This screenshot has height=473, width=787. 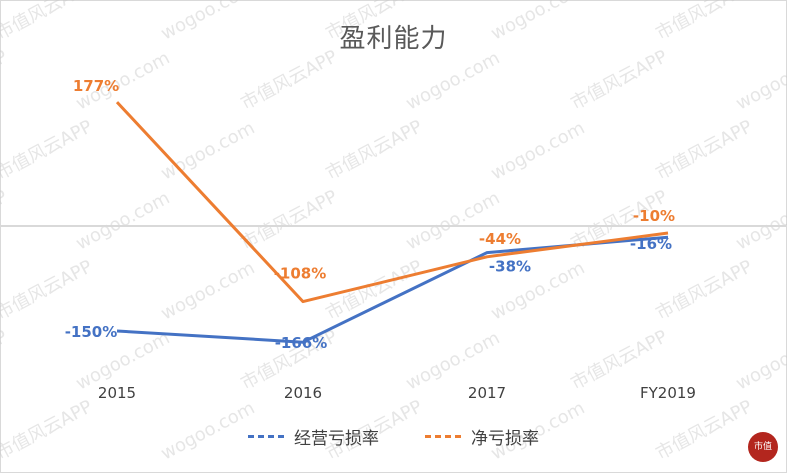 What do you see at coordinates (393, 436) in the screenshot?
I see `legend: 经营亏损率 净亏损率` at bounding box center [393, 436].